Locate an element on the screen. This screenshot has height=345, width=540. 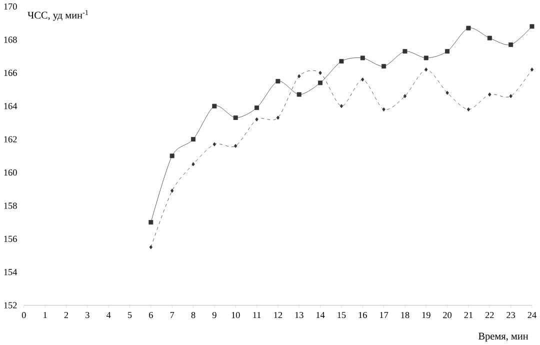
x-tick-label: 13 is located at coordinates (299, 315).